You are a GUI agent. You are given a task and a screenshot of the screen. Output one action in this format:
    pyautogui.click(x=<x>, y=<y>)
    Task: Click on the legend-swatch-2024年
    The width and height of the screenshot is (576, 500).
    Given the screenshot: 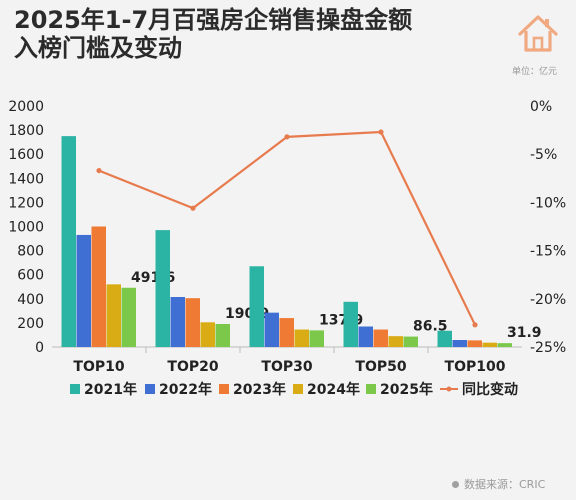 What is the action you would take?
    pyautogui.click(x=298, y=389)
    